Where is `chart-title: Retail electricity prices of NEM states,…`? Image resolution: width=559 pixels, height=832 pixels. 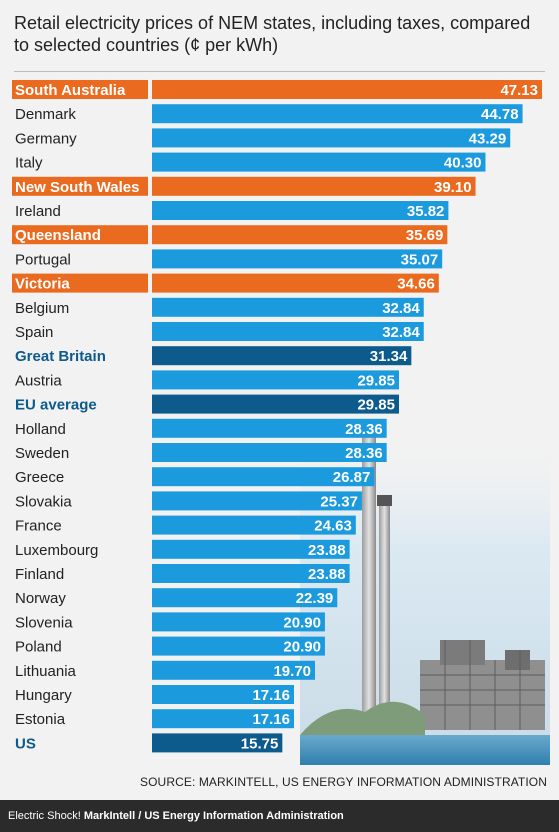 chart-title: Retail electricity prices of NEM states,… is located at coordinates (272, 34).